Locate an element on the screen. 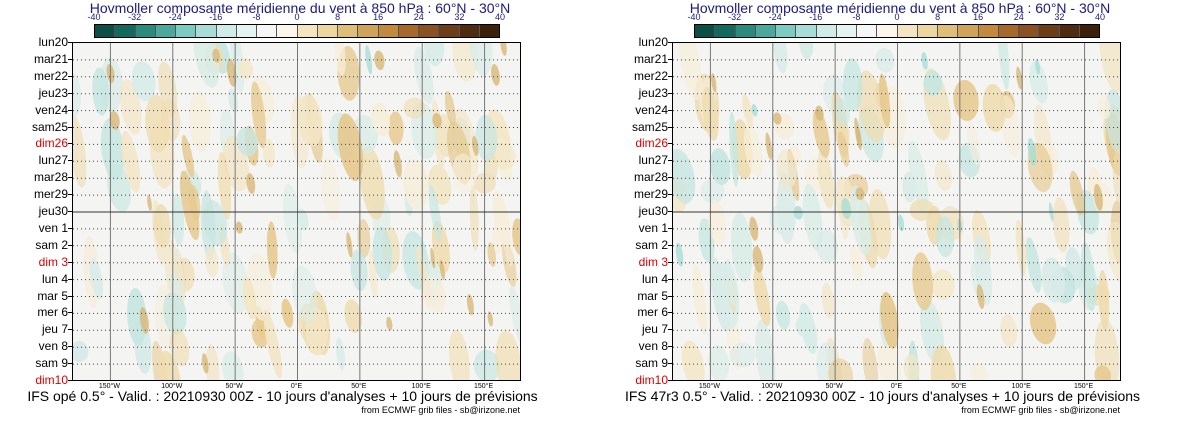  y-axis-label: lun20 is located at coordinates (653, 42).